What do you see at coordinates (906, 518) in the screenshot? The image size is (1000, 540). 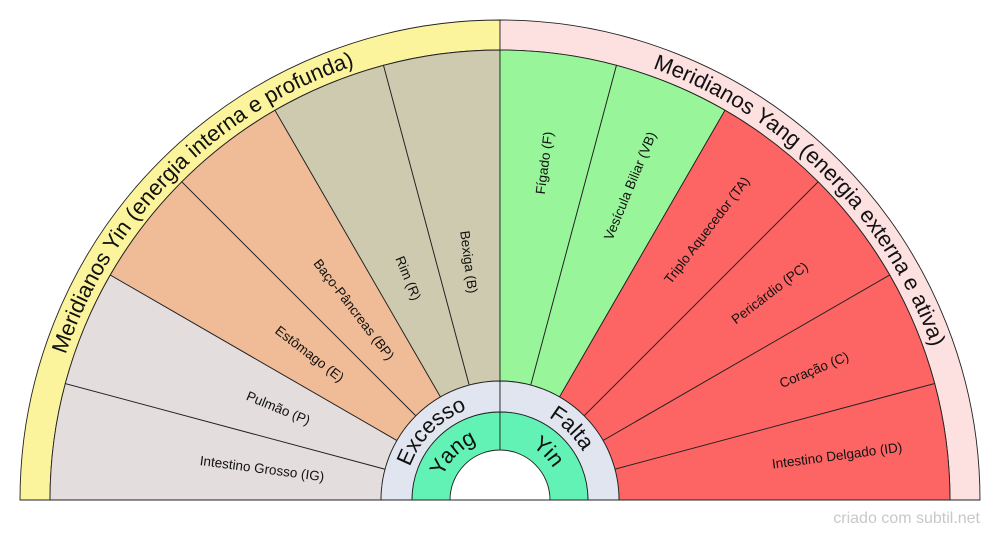 I see `credit-text: criado com subtil.net` at bounding box center [906, 518].